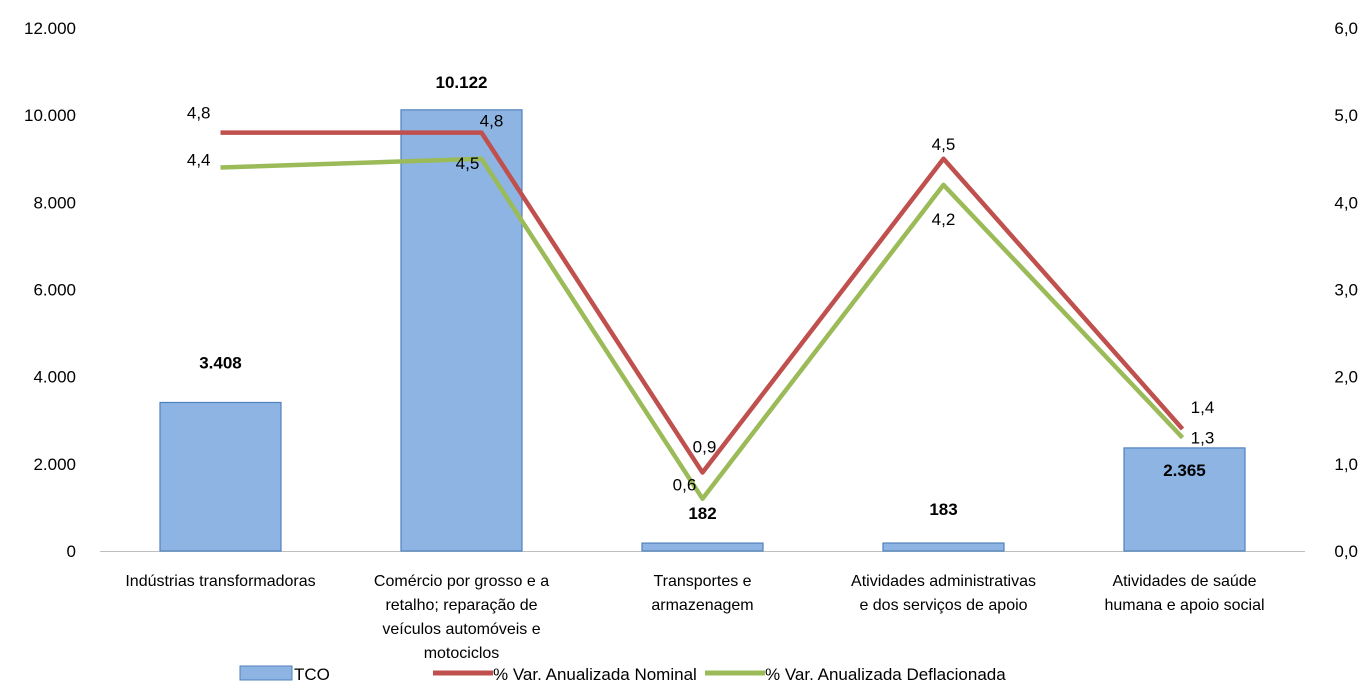  Describe the element at coordinates (595, 674) in the screenshot. I see `legend-label: % Var. Anualizada Nominal` at that location.